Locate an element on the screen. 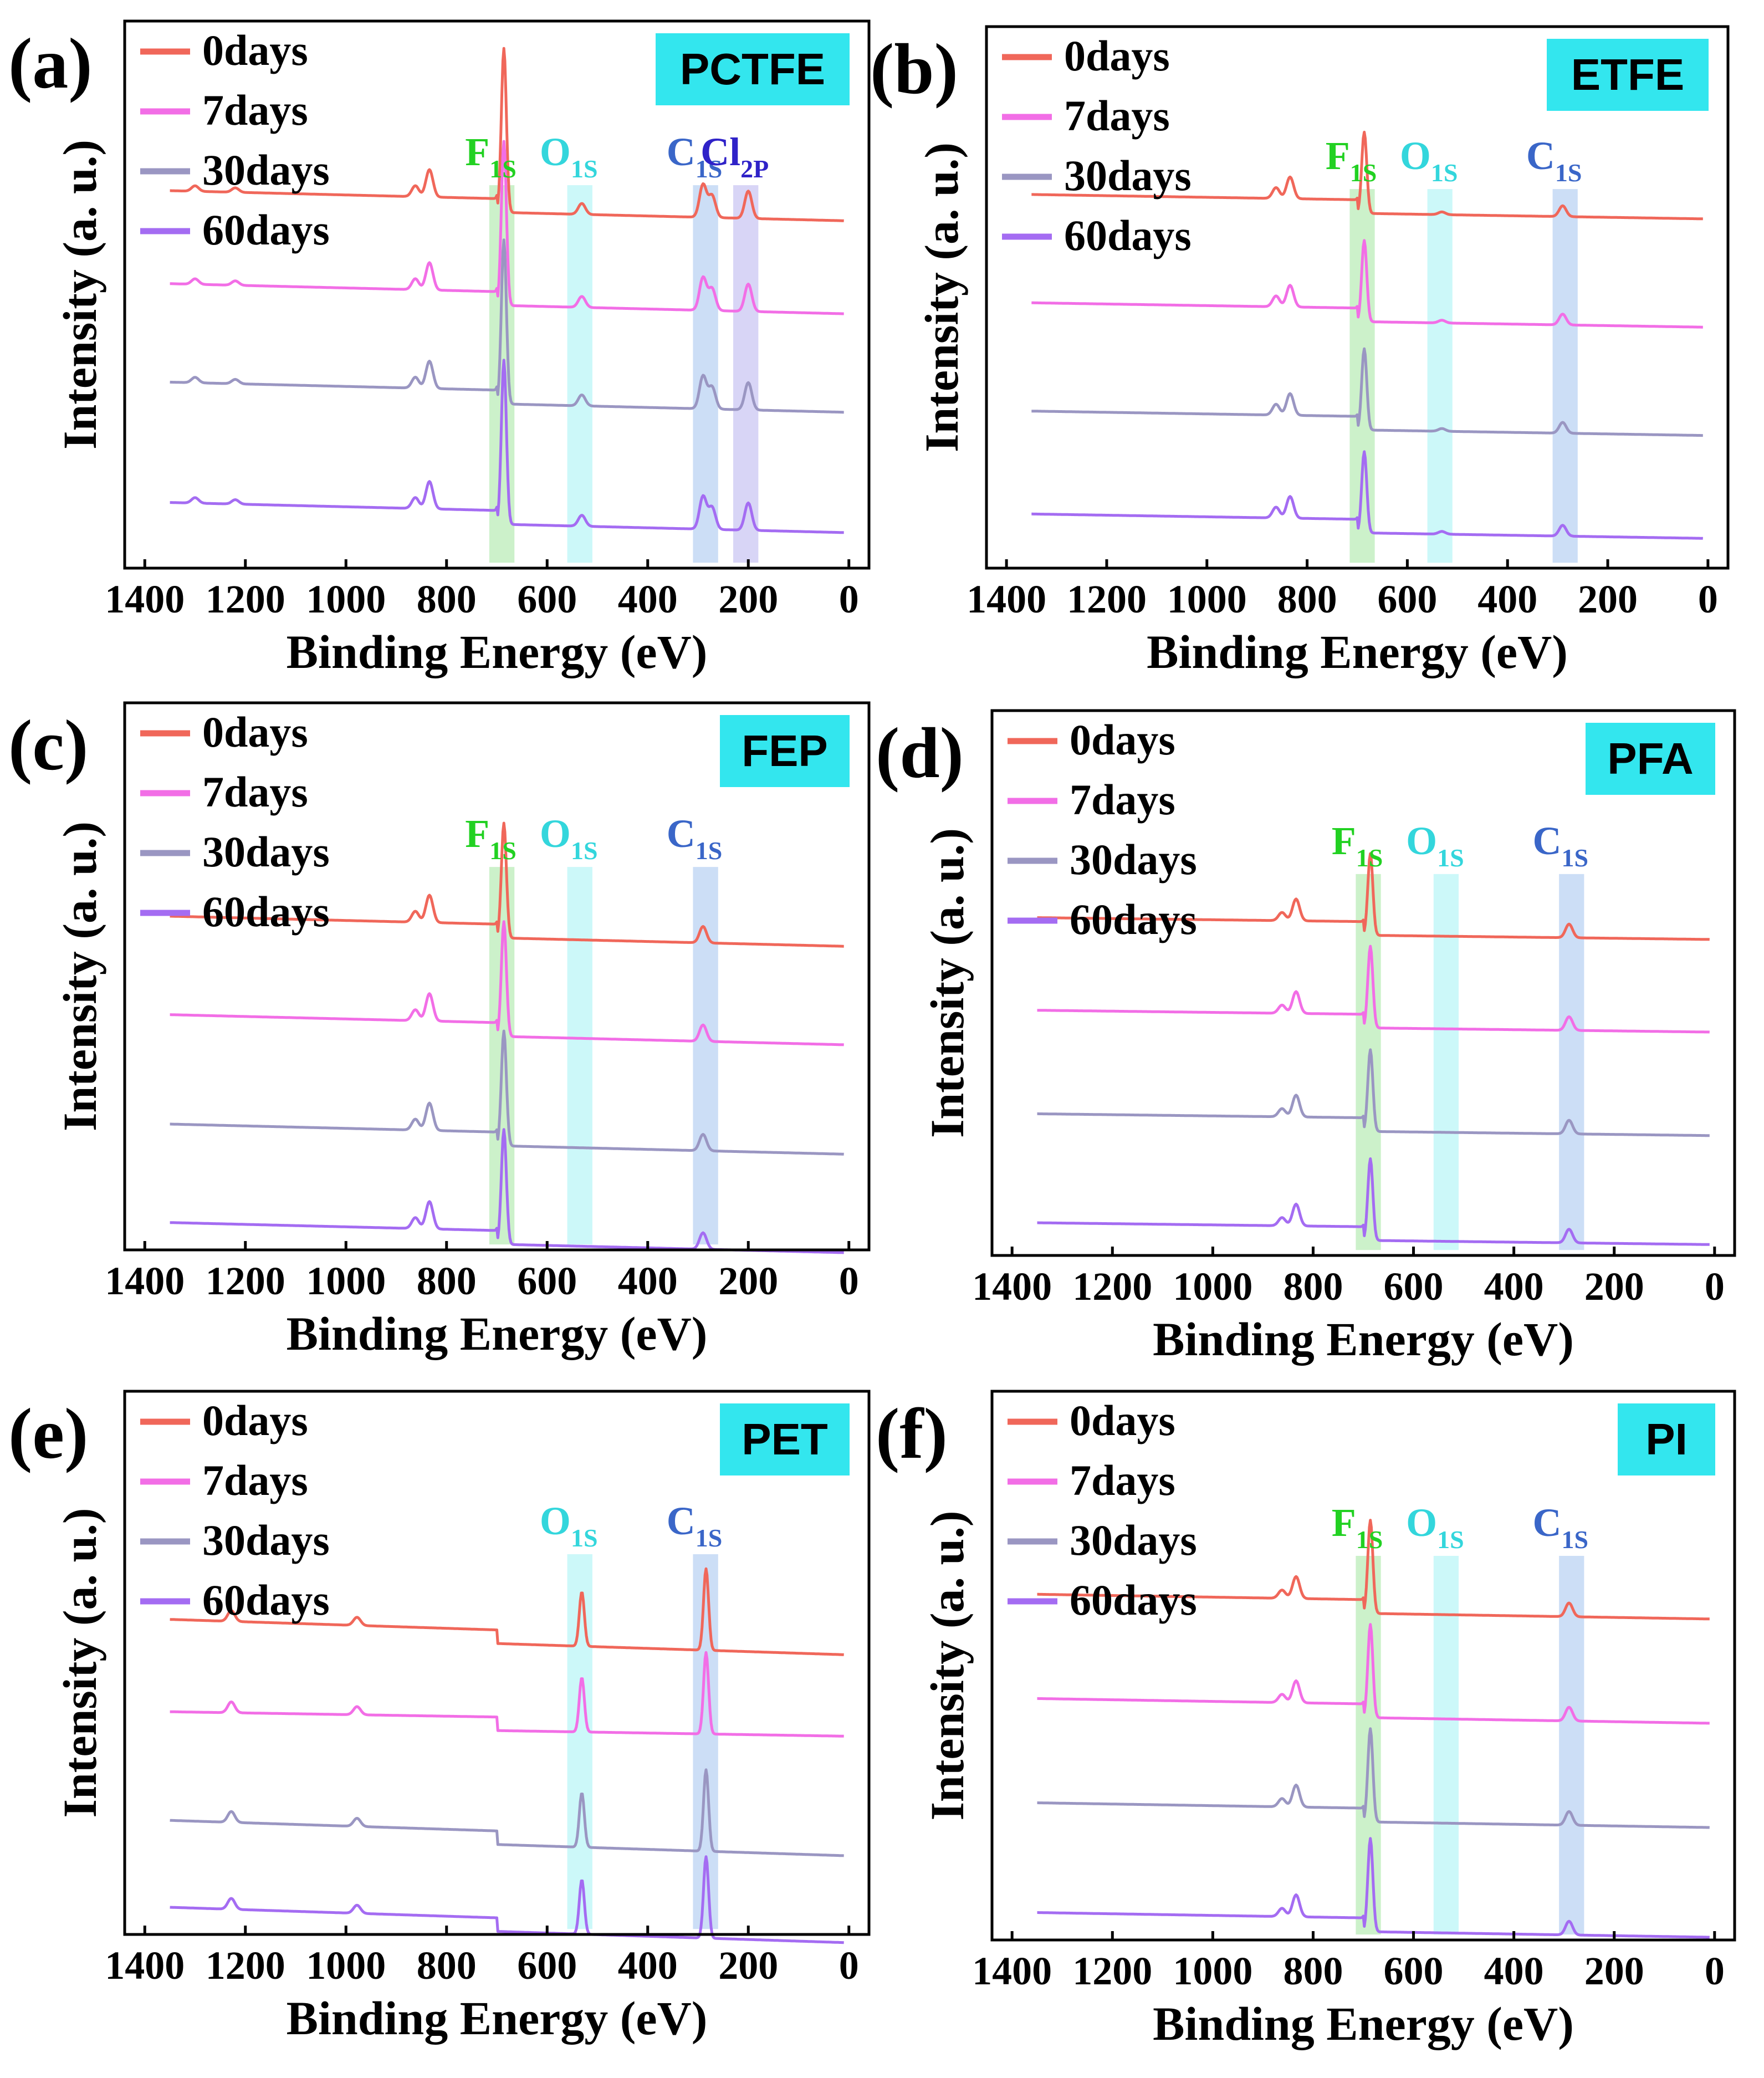 Image resolution: width=1764 pixels, height=2078 pixels. panel-label: (b) is located at coordinates (914, 69).